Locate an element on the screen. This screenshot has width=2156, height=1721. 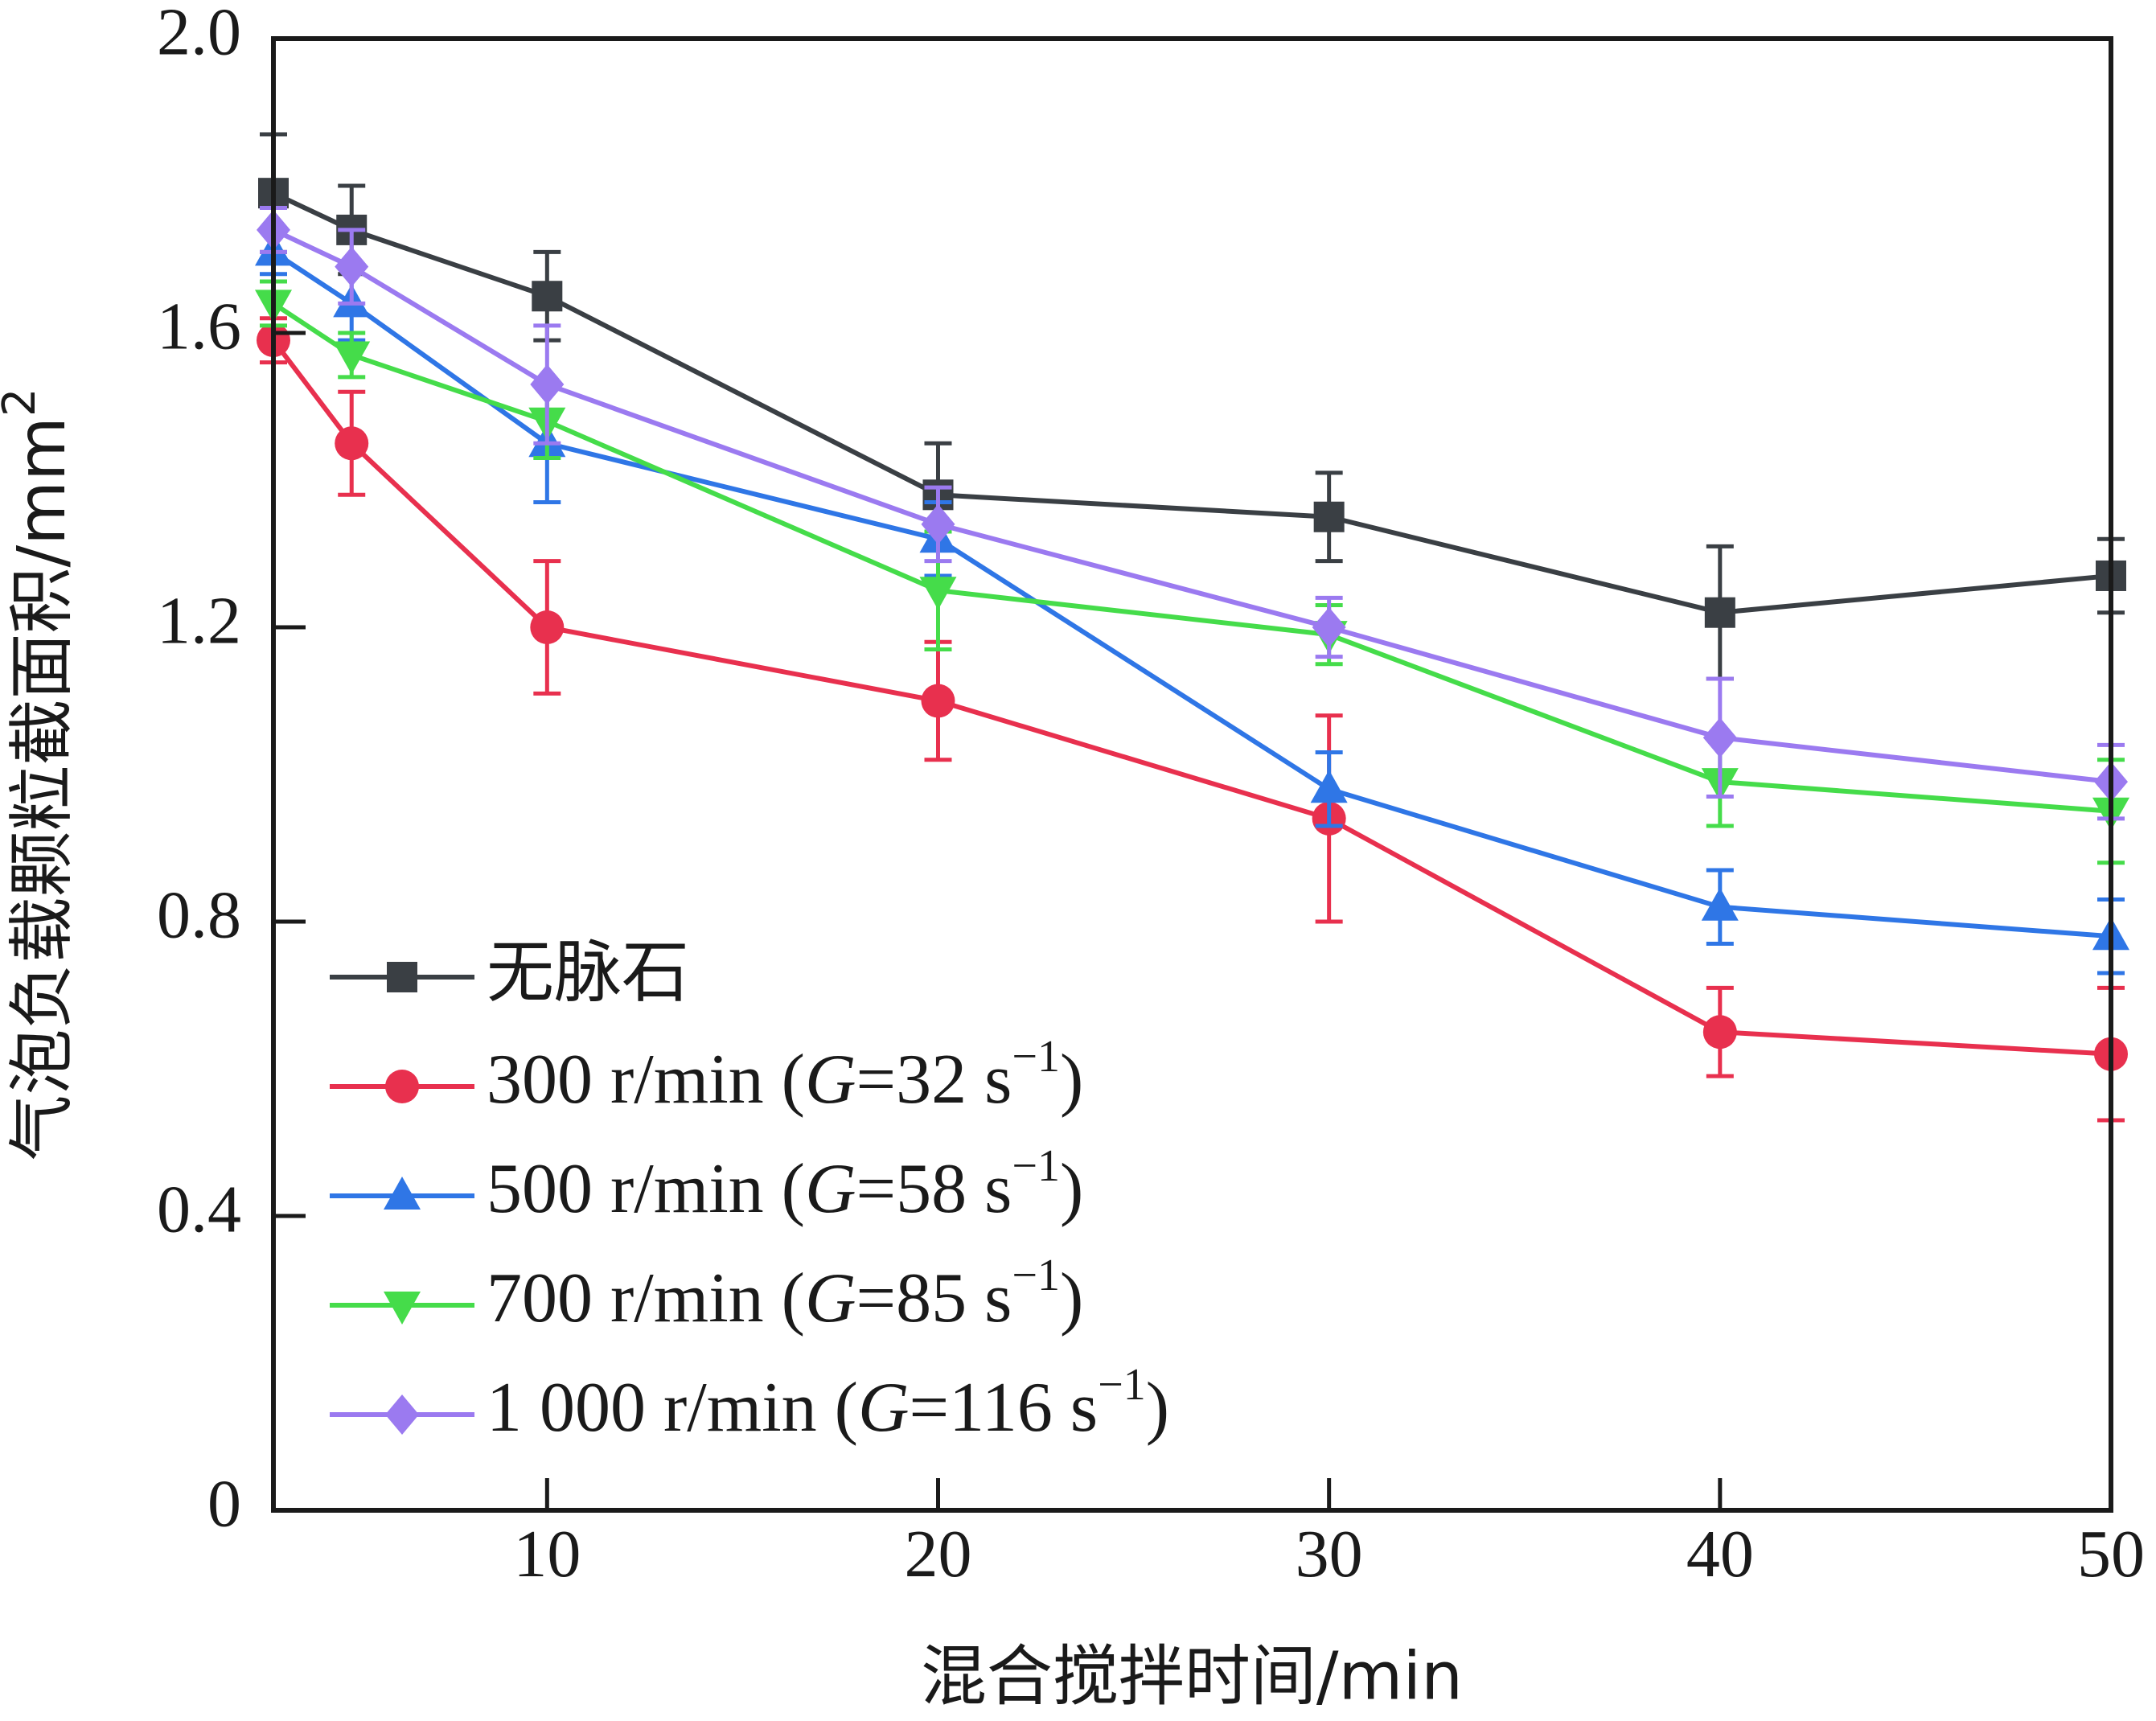
legend-label-text: =116 s is located at coordinates (1004, 1408).